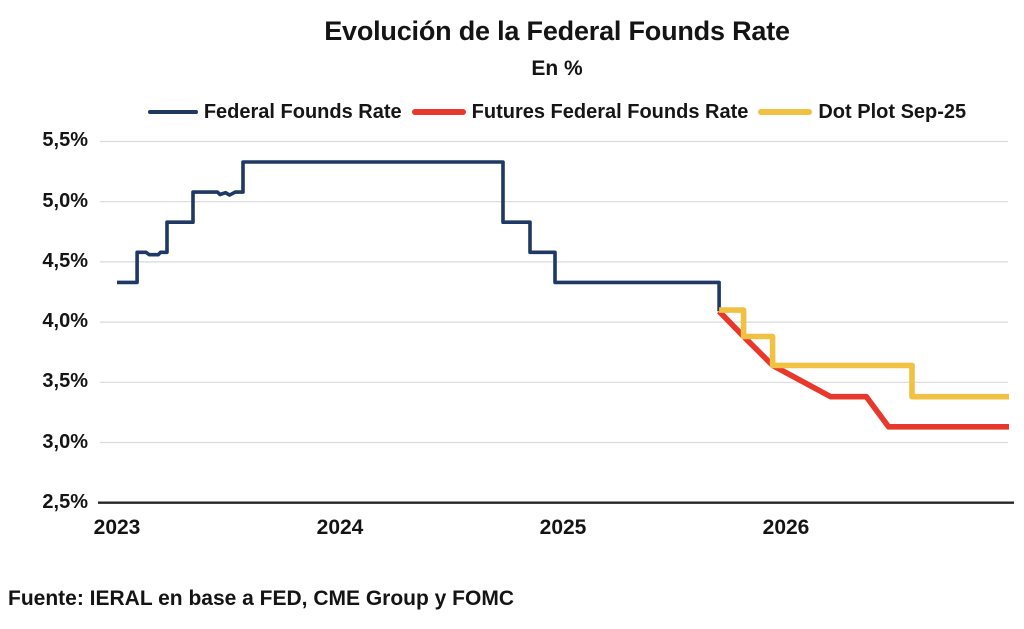 Image resolution: width=1024 pixels, height=629 pixels. What do you see at coordinates (786, 527) in the screenshot?
I see `x-axis-tick-label: 2026` at bounding box center [786, 527].